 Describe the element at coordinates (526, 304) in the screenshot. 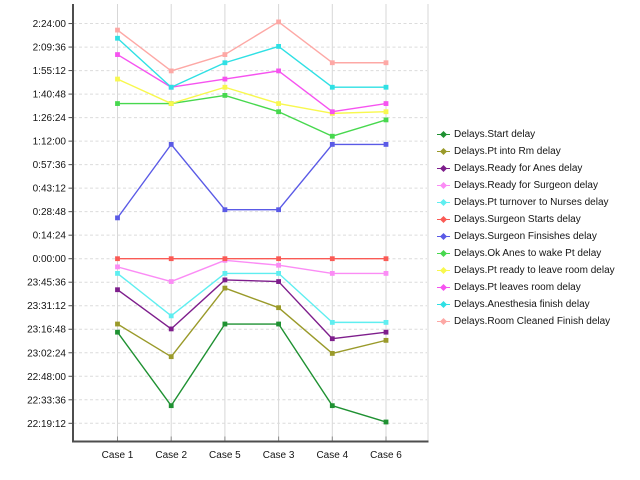

I see `legend-item: Delays.Anesthesia finish delay` at that location.